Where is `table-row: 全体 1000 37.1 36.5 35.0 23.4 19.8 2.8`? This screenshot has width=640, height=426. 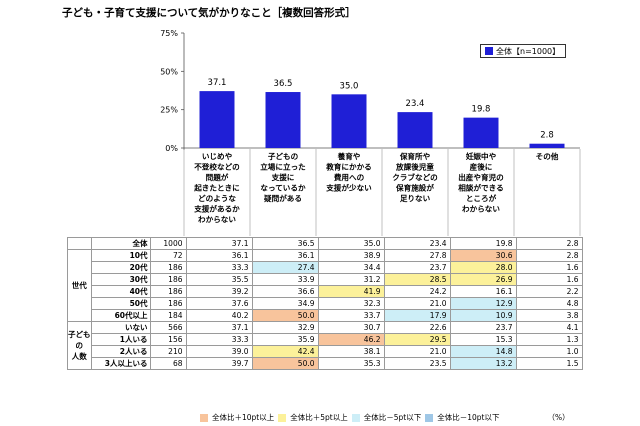
table-row: 全体 1000 37.1 36.5 35.0 23.4 19.8 2.8 is located at coordinates (325, 243).